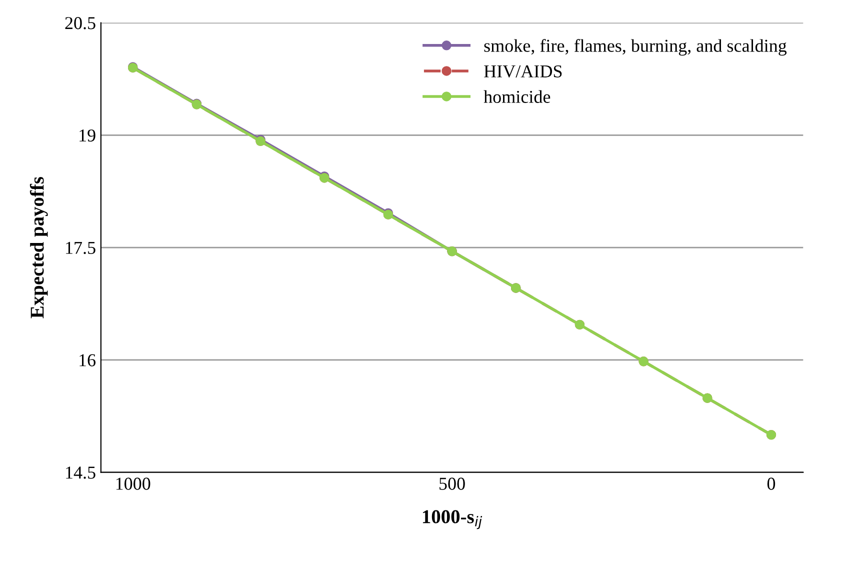 This screenshot has height=569, width=841. Describe the element at coordinates (635, 47) in the screenshot. I see `legend-label: smoke, fire, flames, burning, and scalding` at that location.